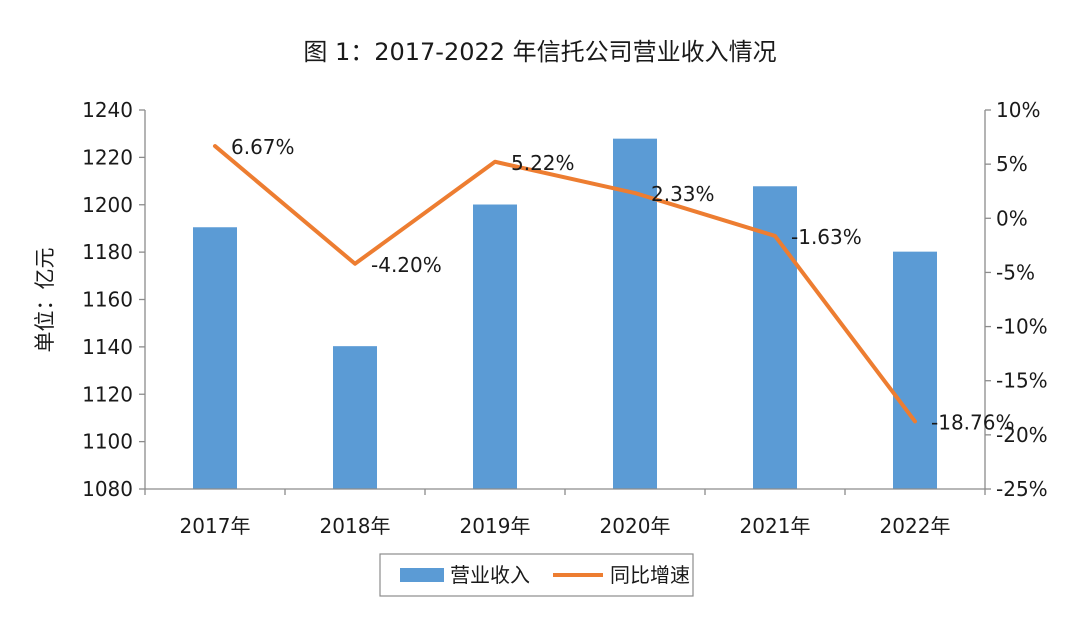  What do you see at coordinates (1012, 164) in the screenshot?
I see `y2-tick-label: 5%` at bounding box center [1012, 164].